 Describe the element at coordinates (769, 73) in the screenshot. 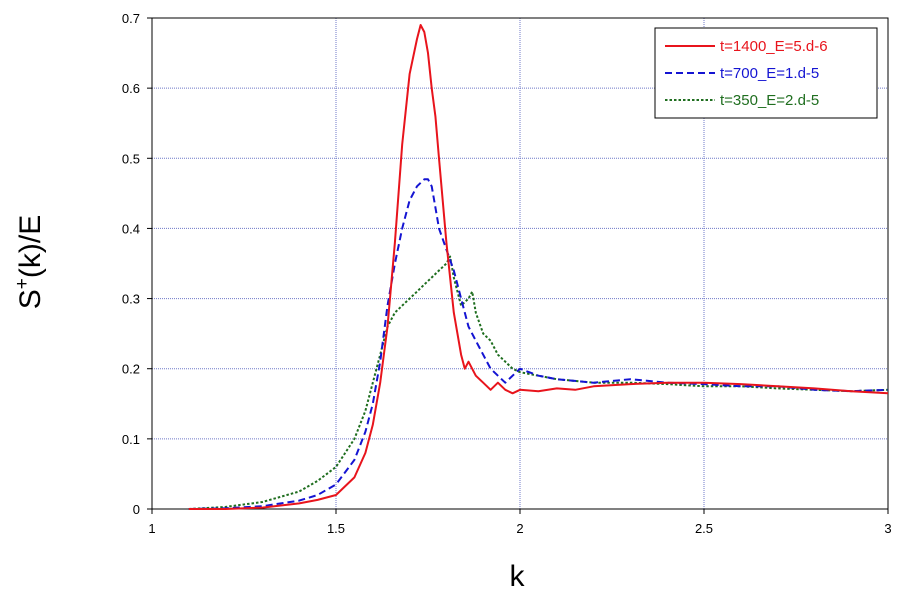

I see `legend-label: t=700_E=1.d-5` at that location.